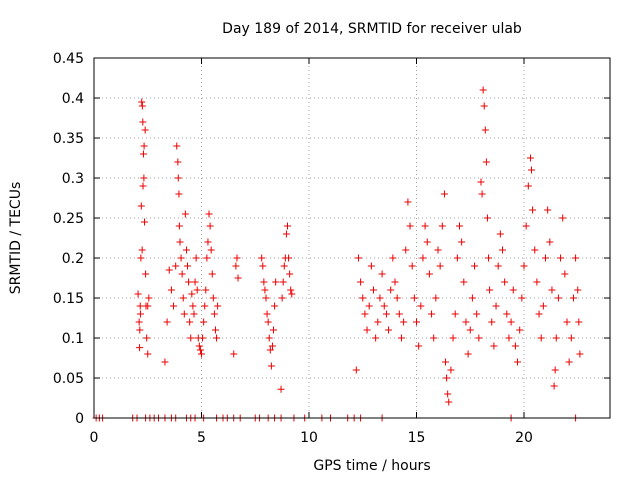 This screenshot has width=640, height=480. What do you see at coordinates (524, 438) in the screenshot?
I see `x-tick-label: 20` at bounding box center [524, 438].